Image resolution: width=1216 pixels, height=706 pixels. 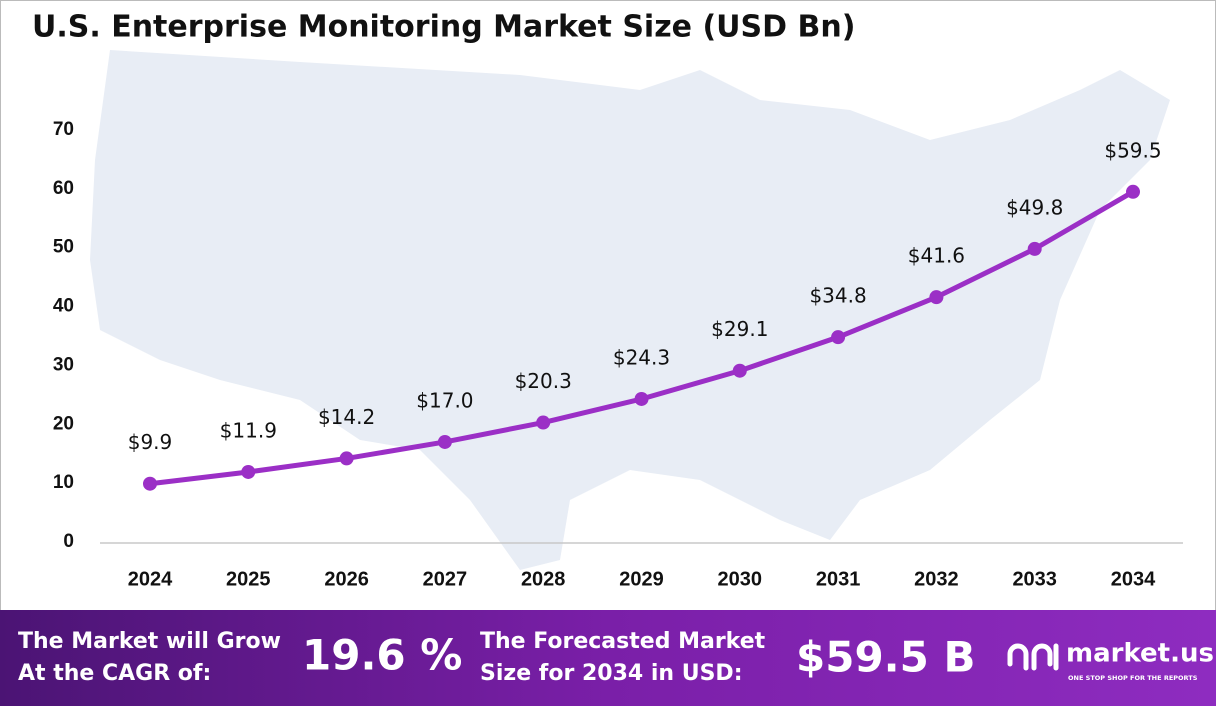 I want to click on value-label: $9.9, so click(x=150, y=442).